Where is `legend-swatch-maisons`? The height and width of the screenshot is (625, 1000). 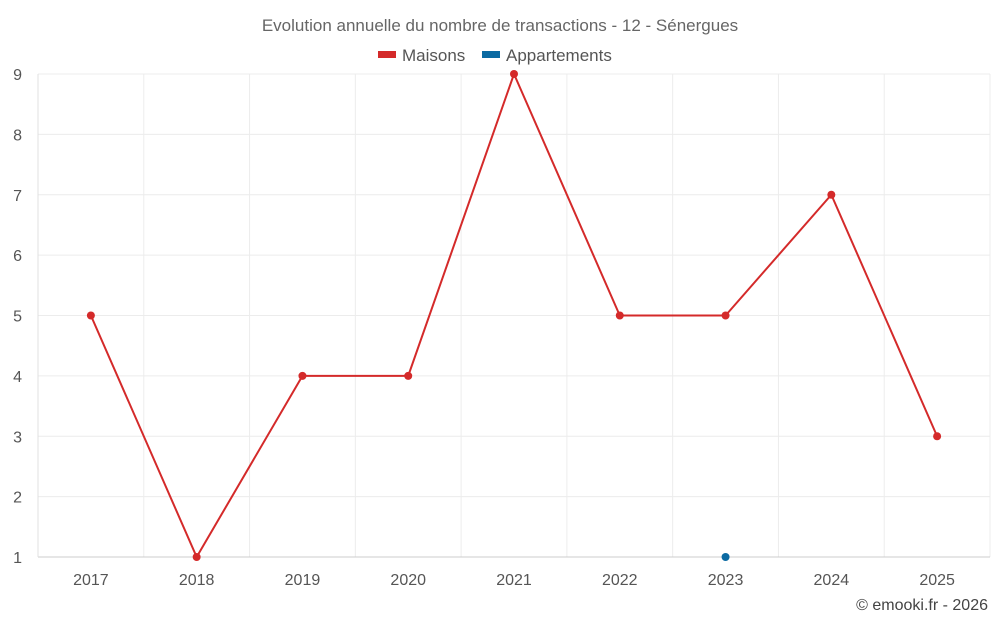
legend-swatch-maisons is located at coordinates (387, 54).